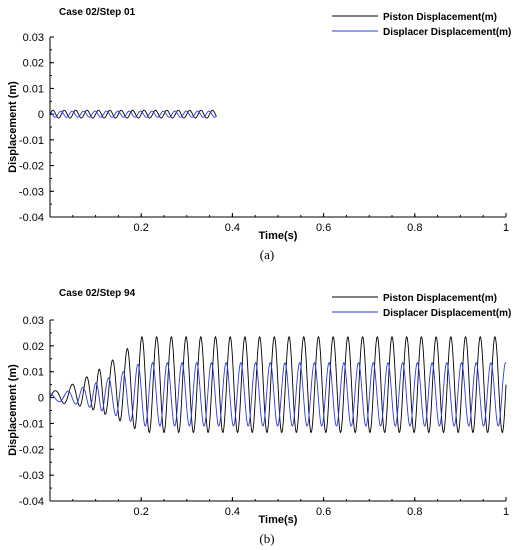 This screenshot has width=523, height=550. What do you see at coordinates (278, 520) in the screenshot?
I see `panel-b-x-axis-title: Time(s)` at bounding box center [278, 520].